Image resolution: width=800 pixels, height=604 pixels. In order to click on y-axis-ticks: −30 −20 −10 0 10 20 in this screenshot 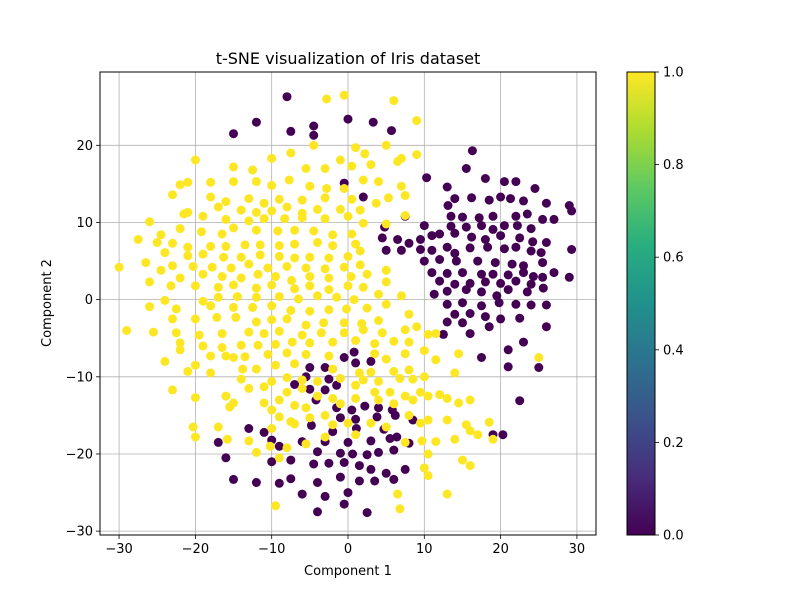, I will do `click(83, 339)`.